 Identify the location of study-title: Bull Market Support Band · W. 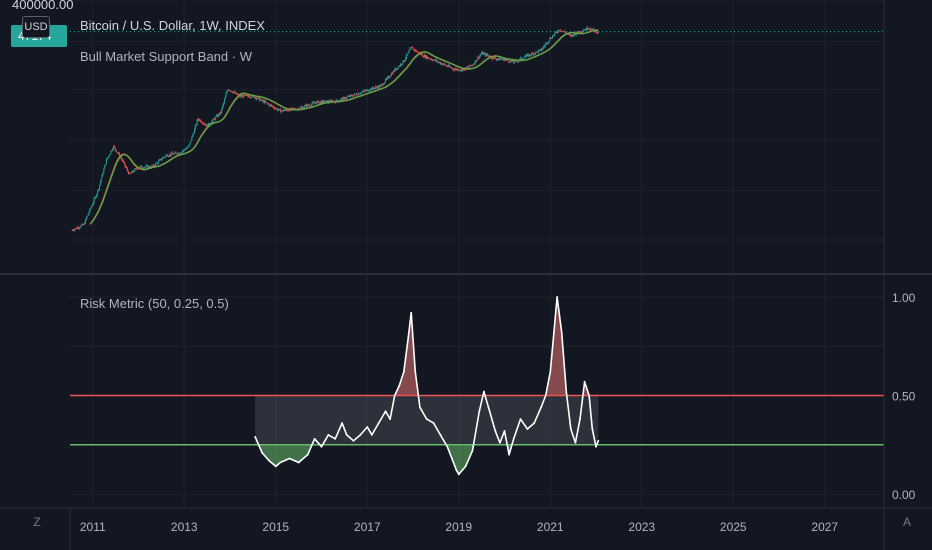
(166, 56).